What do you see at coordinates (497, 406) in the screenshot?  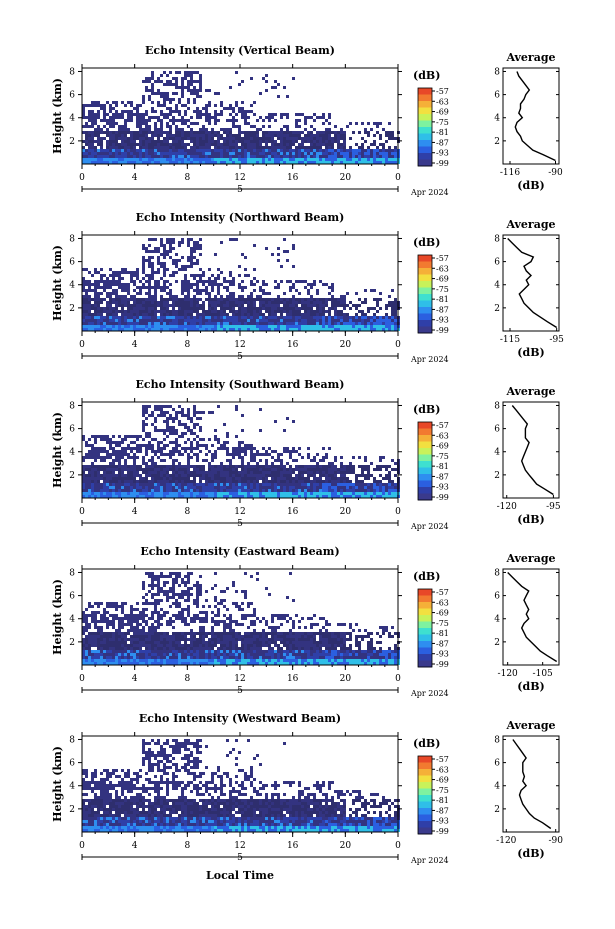 I see `average-y-tick-label: 8` at bounding box center [497, 406].